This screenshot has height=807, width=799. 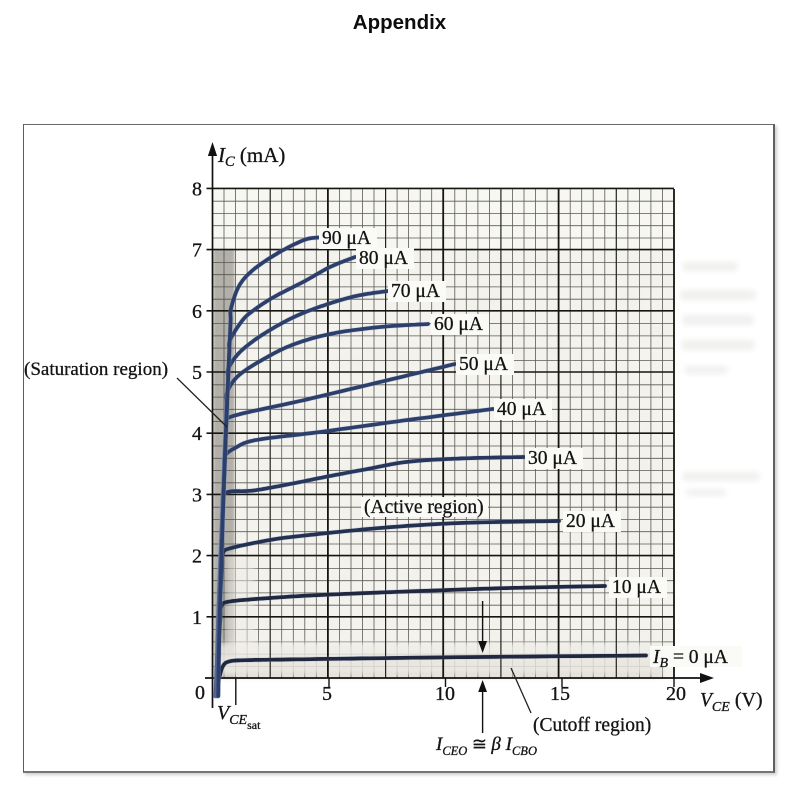 I want to click on svg-text: 10, so click(x=445, y=694).